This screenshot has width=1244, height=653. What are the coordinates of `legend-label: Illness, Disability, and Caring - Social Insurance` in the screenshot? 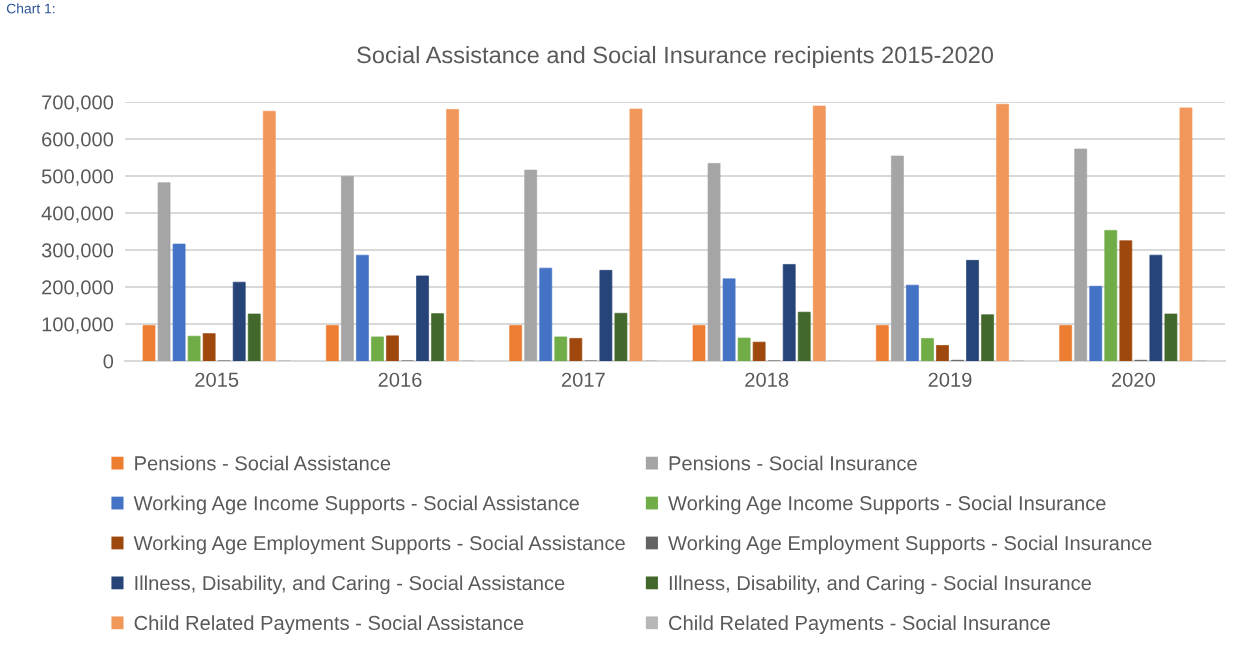 It's located at (880, 585).